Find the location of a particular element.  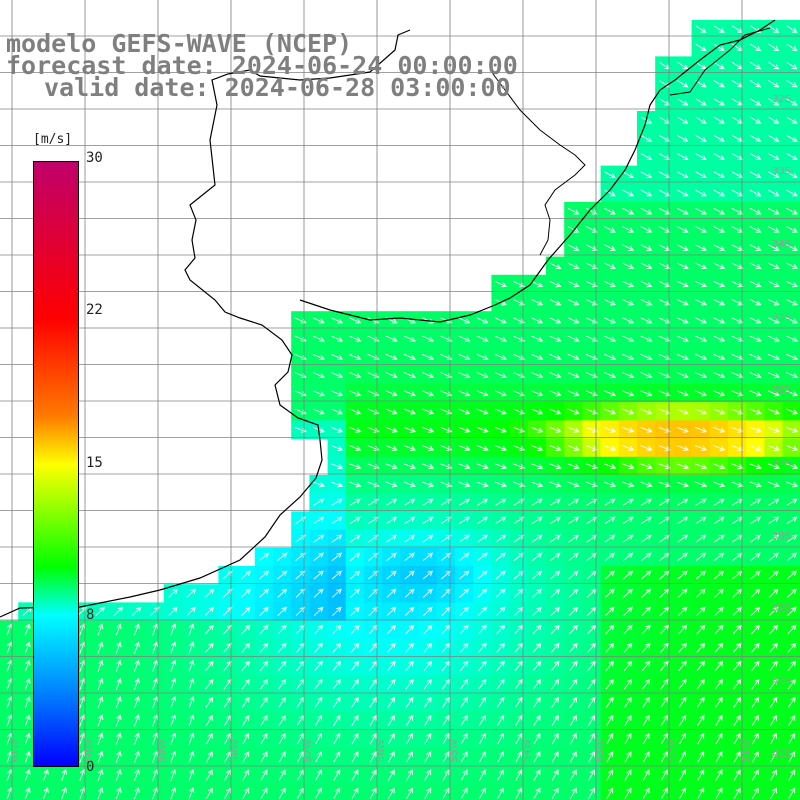

wind-cell is located at coordinates (791, 47).